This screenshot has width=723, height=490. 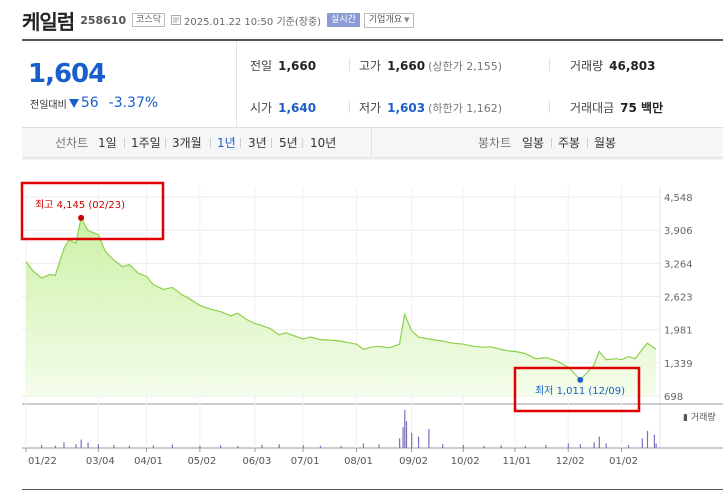 What do you see at coordinates (617, 108) in the screenshot?
I see `stat-trade-value: 거래대금 75 백만` at bounding box center [617, 108].